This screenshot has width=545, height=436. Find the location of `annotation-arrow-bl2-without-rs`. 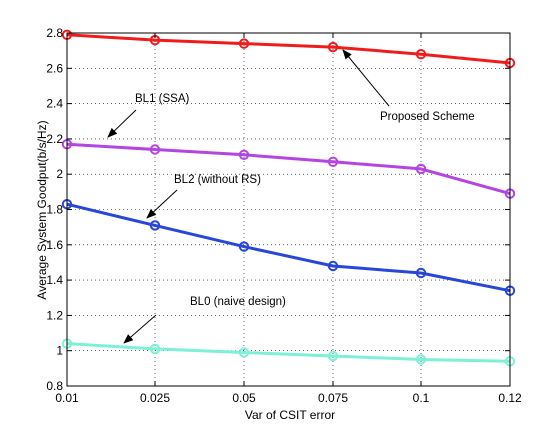

annotation-arrow-bl2-without-rs is located at coordinates (162, 204).